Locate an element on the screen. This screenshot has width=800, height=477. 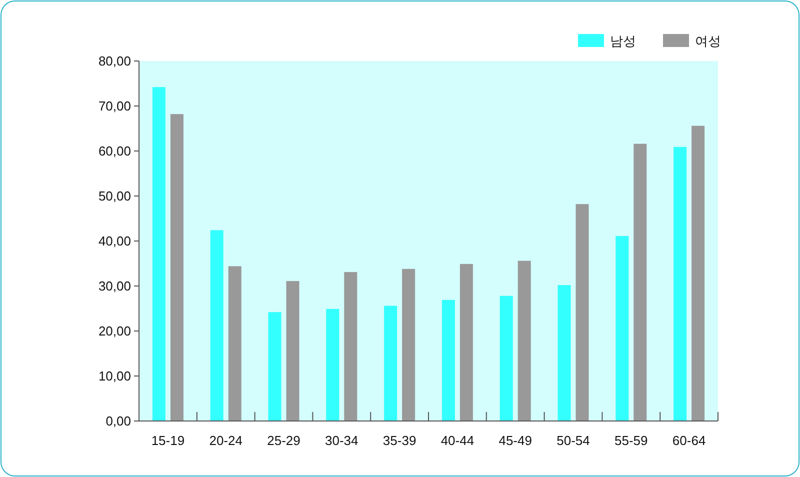
y-tick-label: 40,00 is located at coordinates (114, 241).